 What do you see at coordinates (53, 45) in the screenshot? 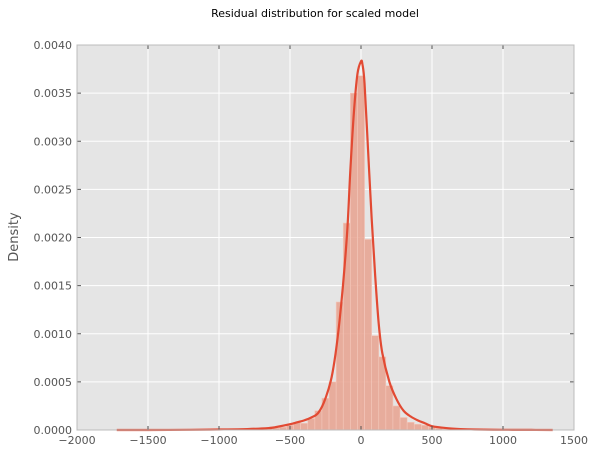
I see `y-tick-label: 0.0040` at bounding box center [53, 45].